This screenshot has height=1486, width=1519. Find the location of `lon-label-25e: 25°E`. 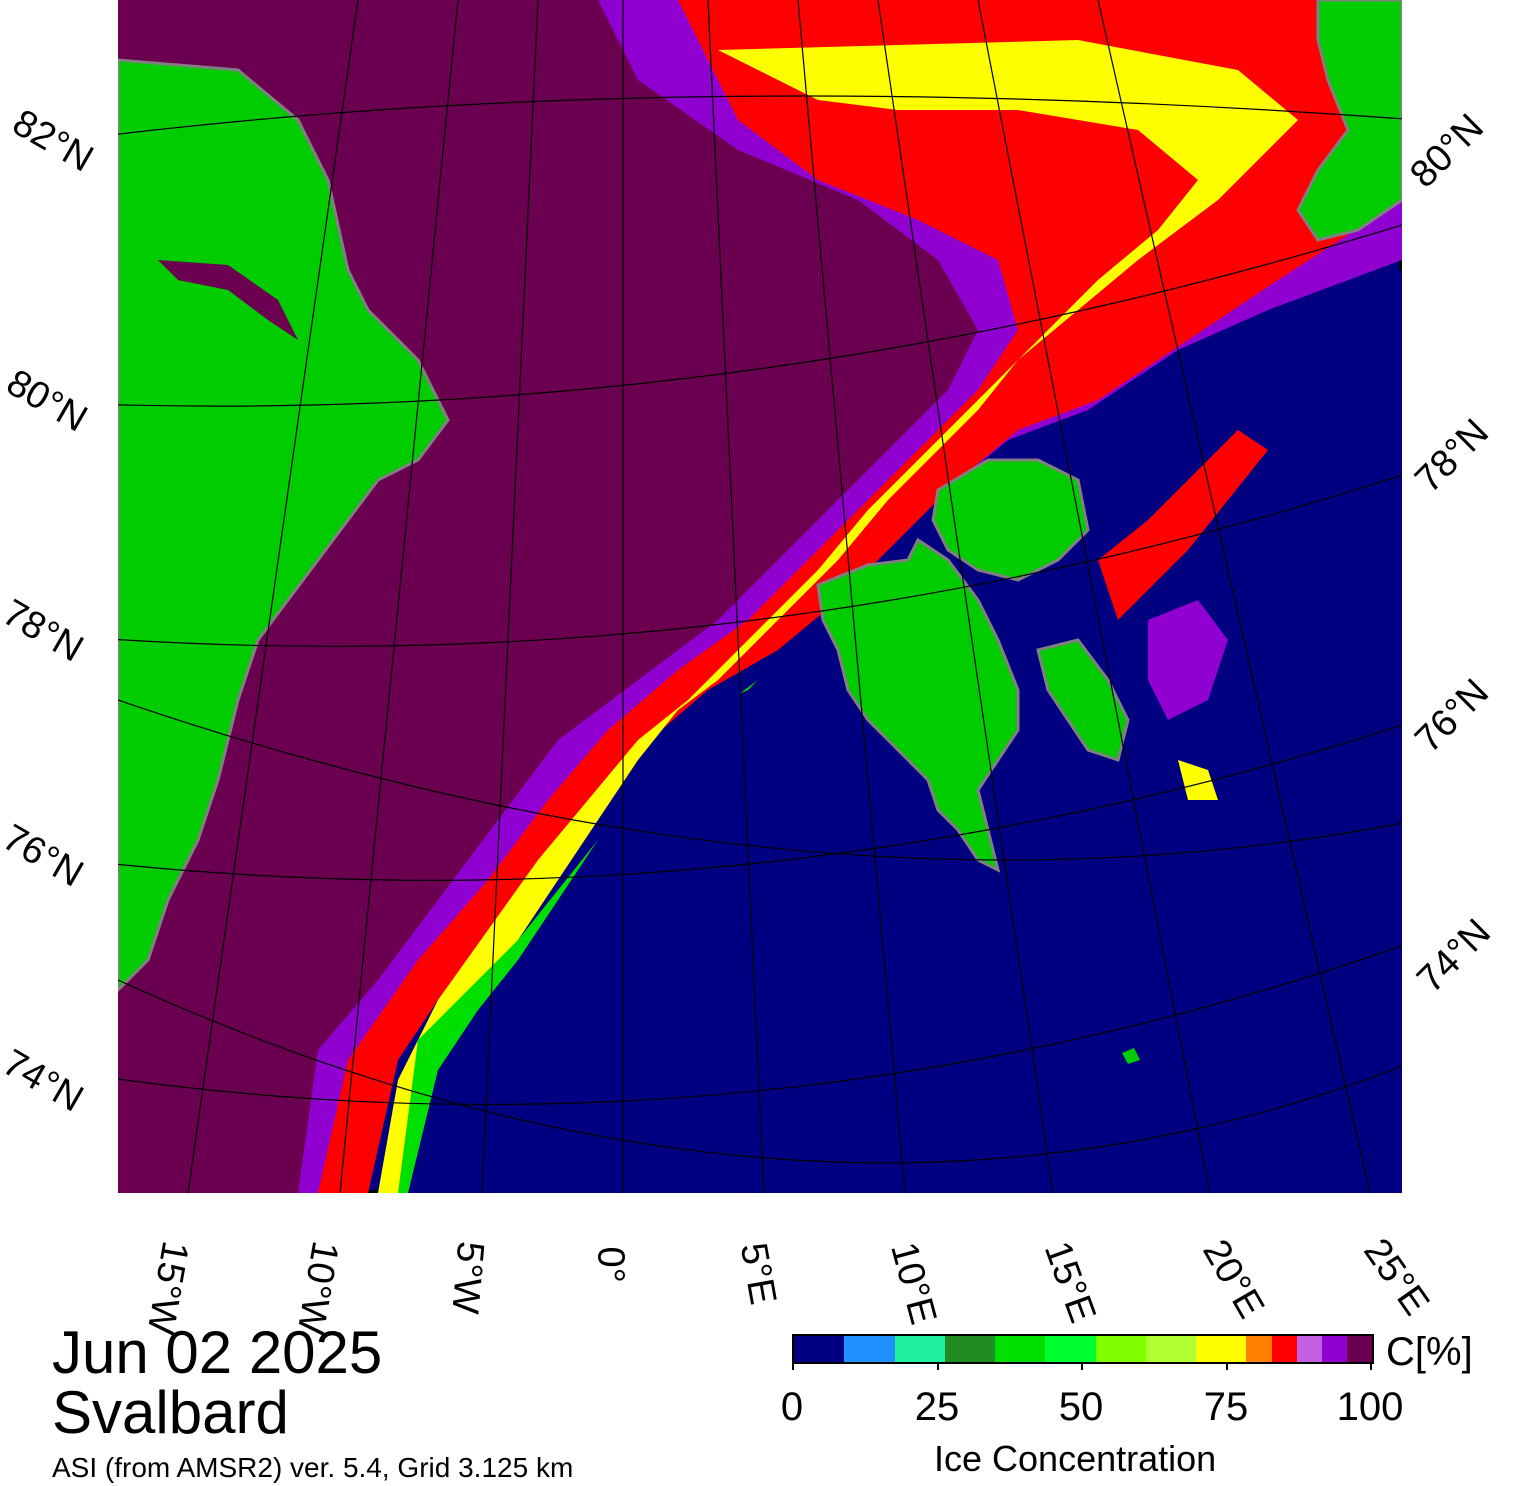

lon-label-25e: 25°E is located at coordinates (1396, 1277).